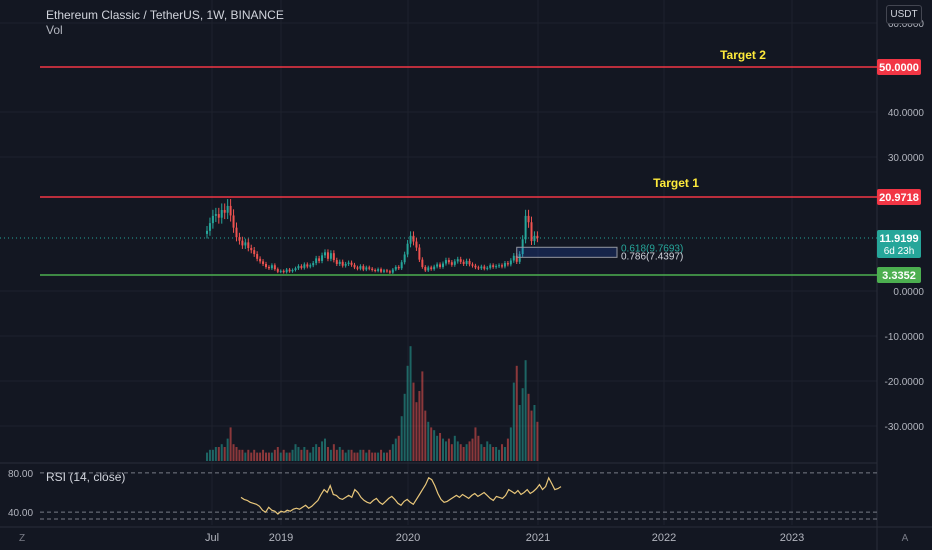 This screenshot has width=932, height=550. What do you see at coordinates (281, 538) in the screenshot?
I see `x-tick-label: 2019` at bounding box center [281, 538].